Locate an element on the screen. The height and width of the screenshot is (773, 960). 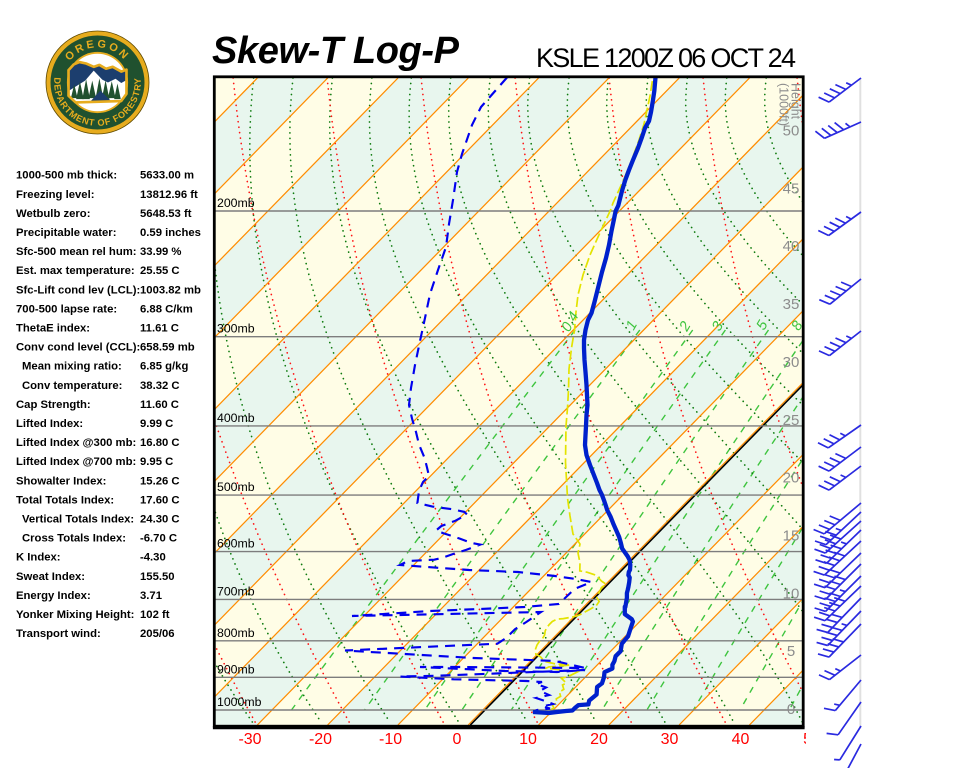
svg-text: Showalter Index: is located at coordinates (61, 481).